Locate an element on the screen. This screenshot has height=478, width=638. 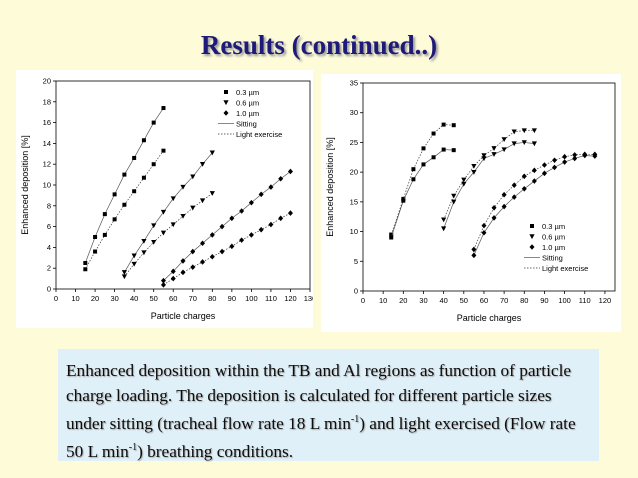
chart1-y-tick-label: 18 is located at coordinates (47, 101).